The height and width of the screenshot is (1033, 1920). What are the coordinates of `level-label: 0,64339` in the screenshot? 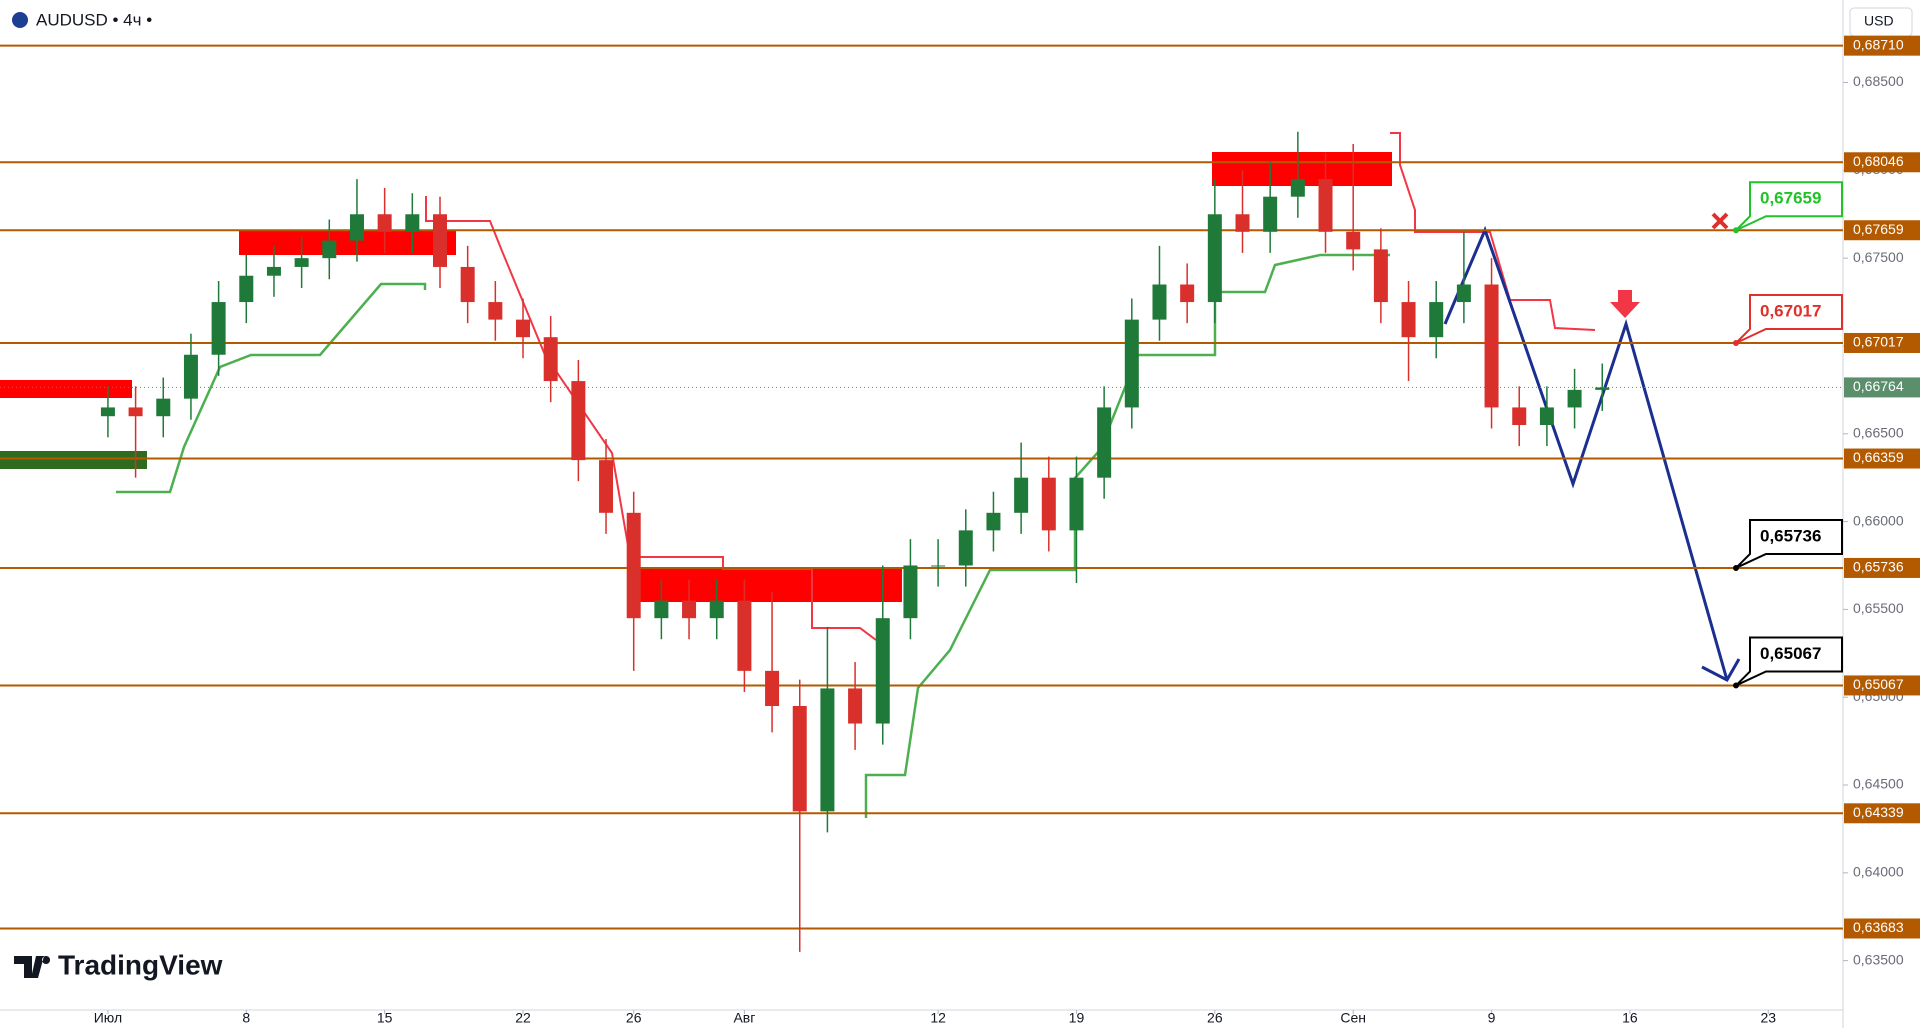 It's located at (1878, 812).